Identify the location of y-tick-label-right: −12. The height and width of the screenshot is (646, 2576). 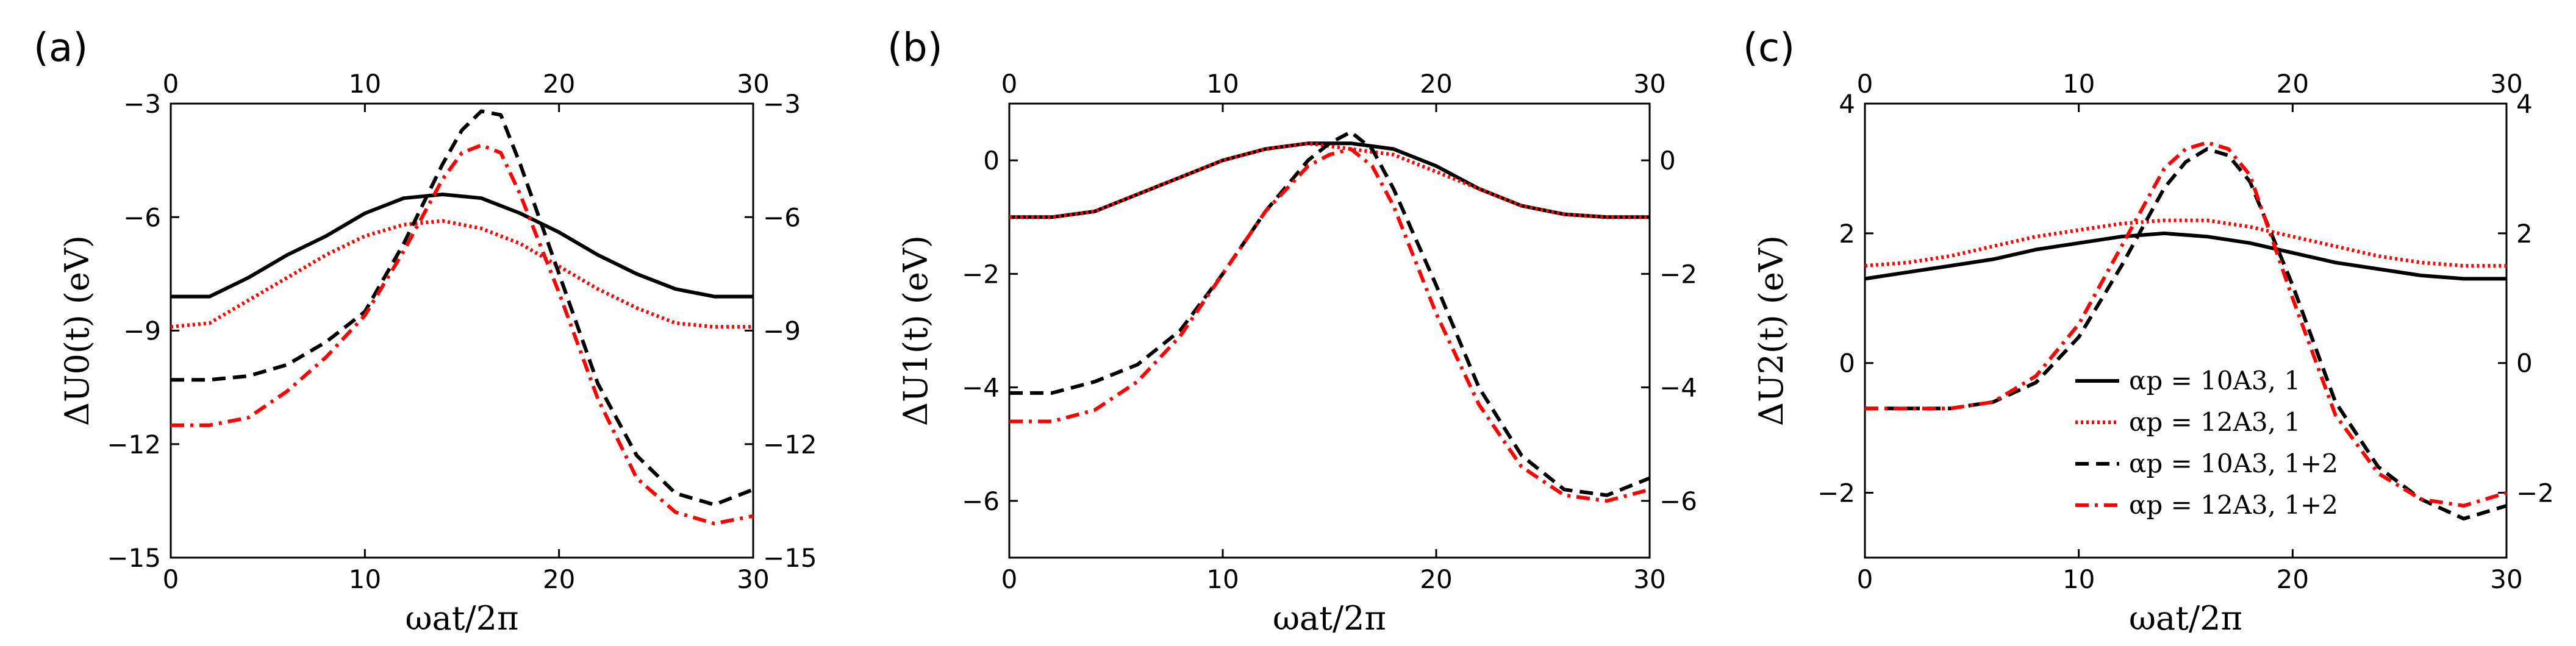
(790, 445).